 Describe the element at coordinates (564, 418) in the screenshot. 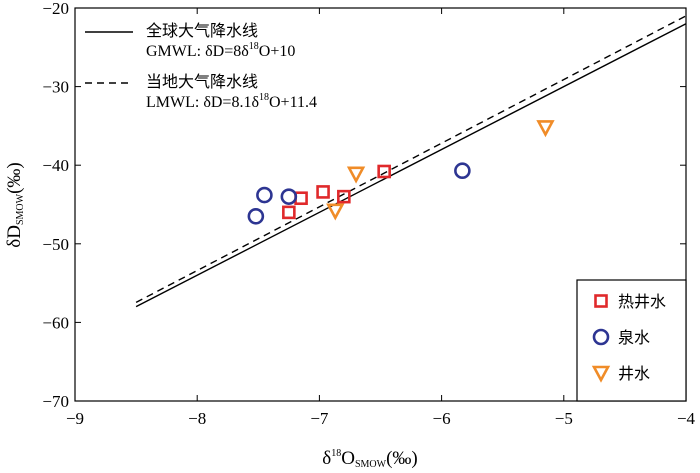

I see `x-tick-label: −5` at that location.